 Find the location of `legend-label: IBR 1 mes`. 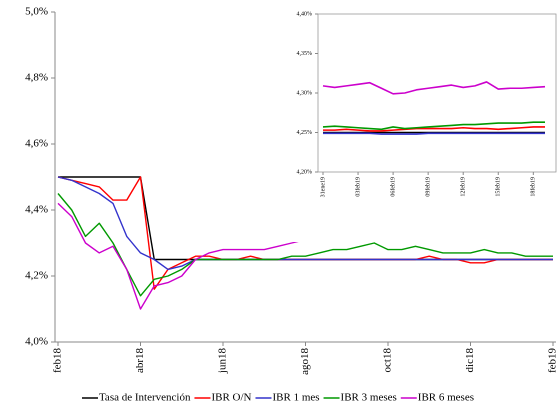

legend-label: IBR 1 mes is located at coordinates (295, 398).